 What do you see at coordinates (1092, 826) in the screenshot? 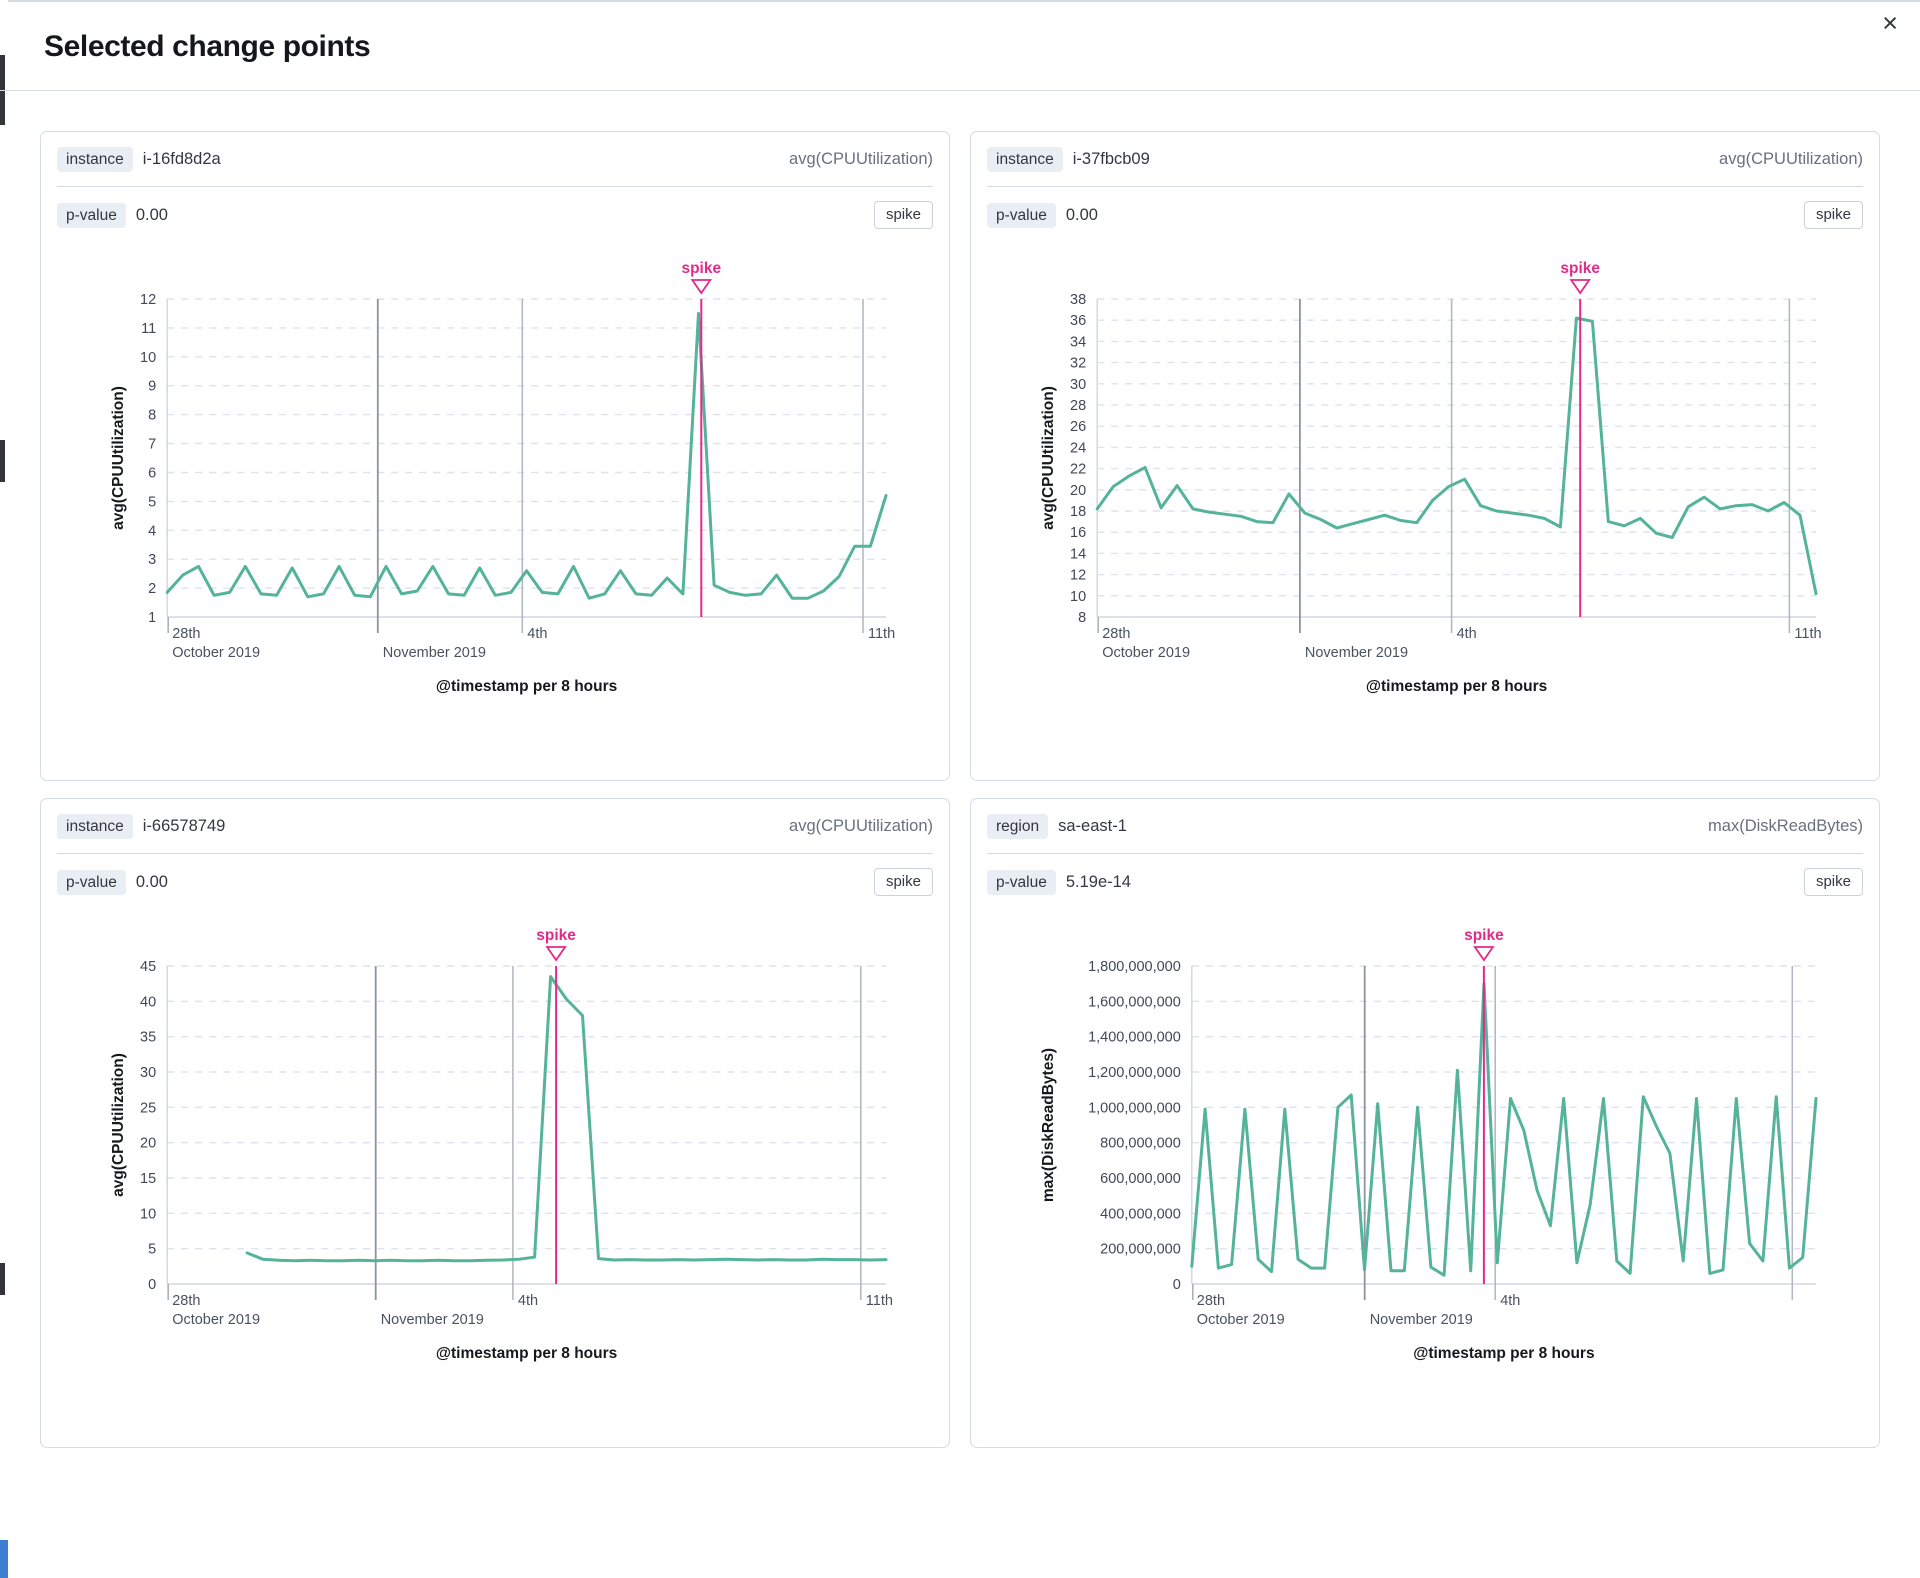
I see `split-field-value: sa-east-1` at bounding box center [1092, 826].